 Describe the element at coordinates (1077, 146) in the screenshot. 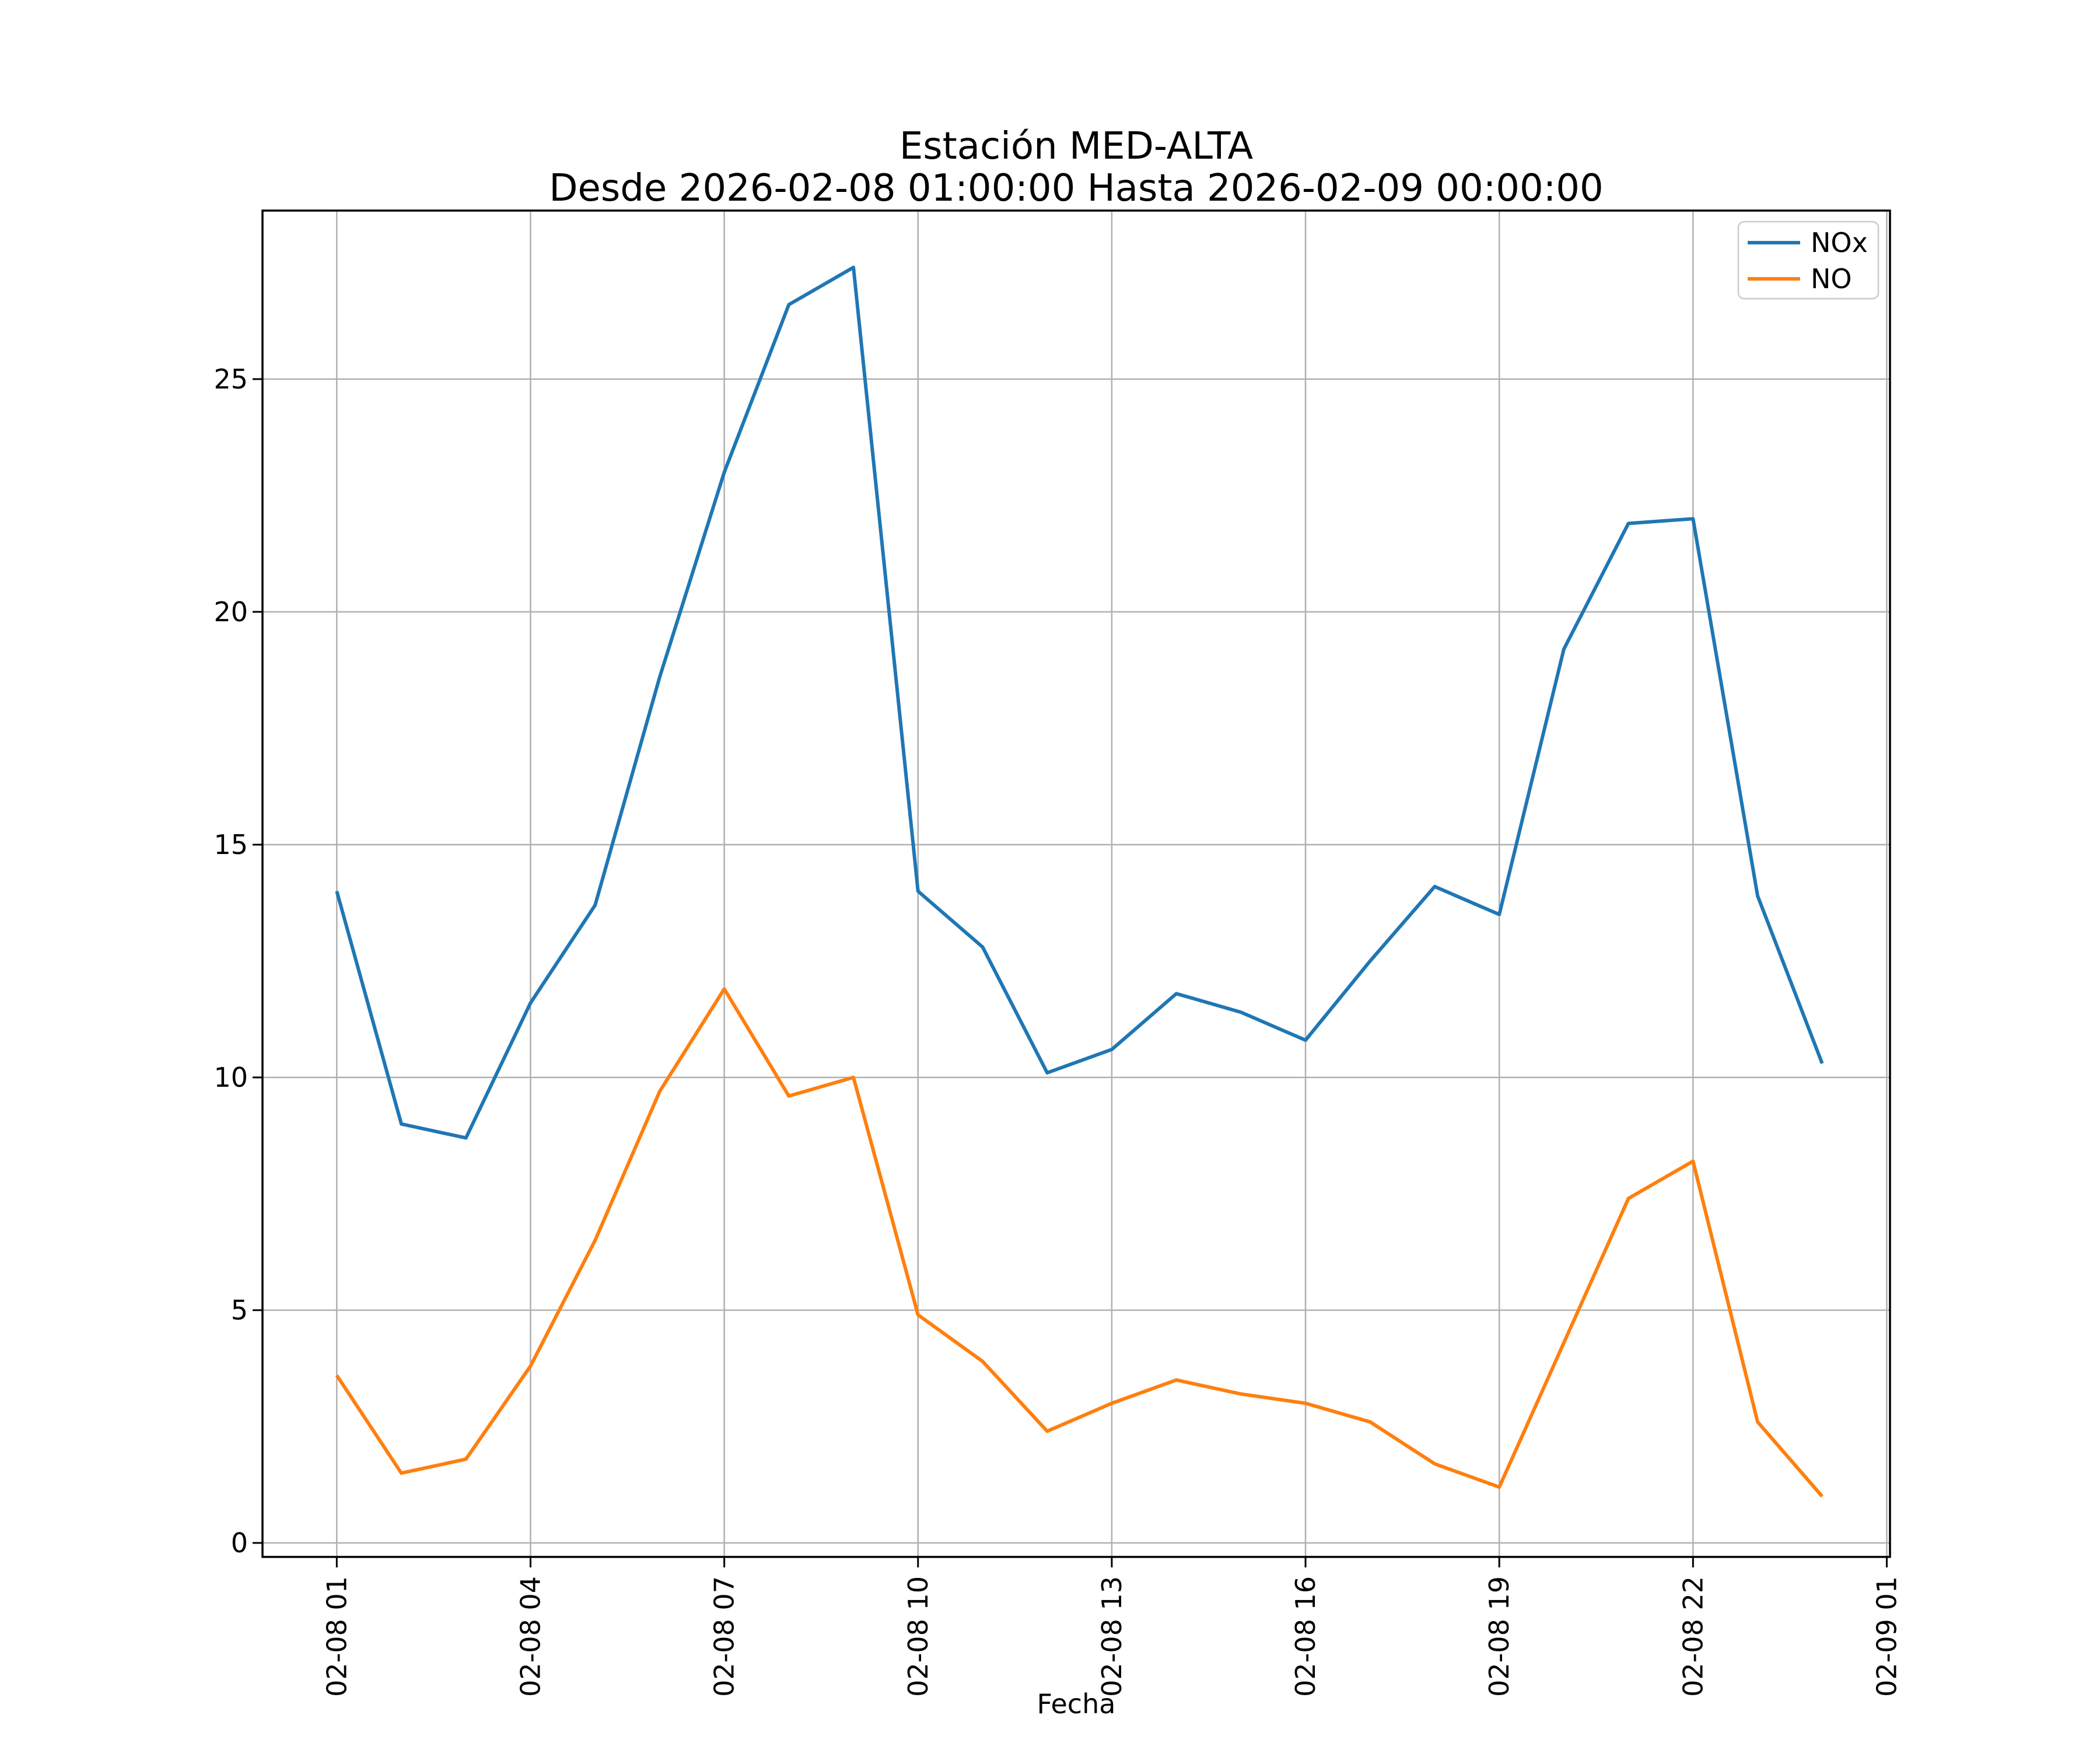

I see `chart-title-line1: Estación MED-ALTA` at that location.